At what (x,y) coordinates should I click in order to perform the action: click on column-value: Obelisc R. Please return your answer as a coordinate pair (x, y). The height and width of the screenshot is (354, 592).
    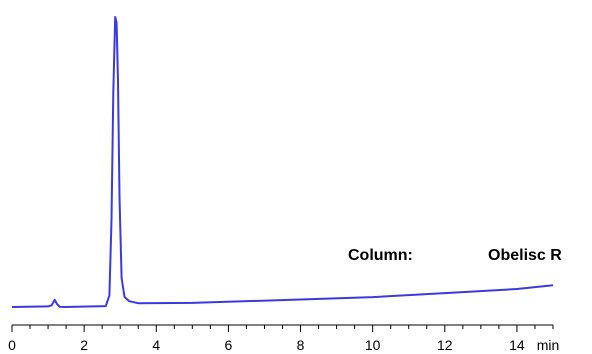
    Looking at the image, I should click on (525, 255).